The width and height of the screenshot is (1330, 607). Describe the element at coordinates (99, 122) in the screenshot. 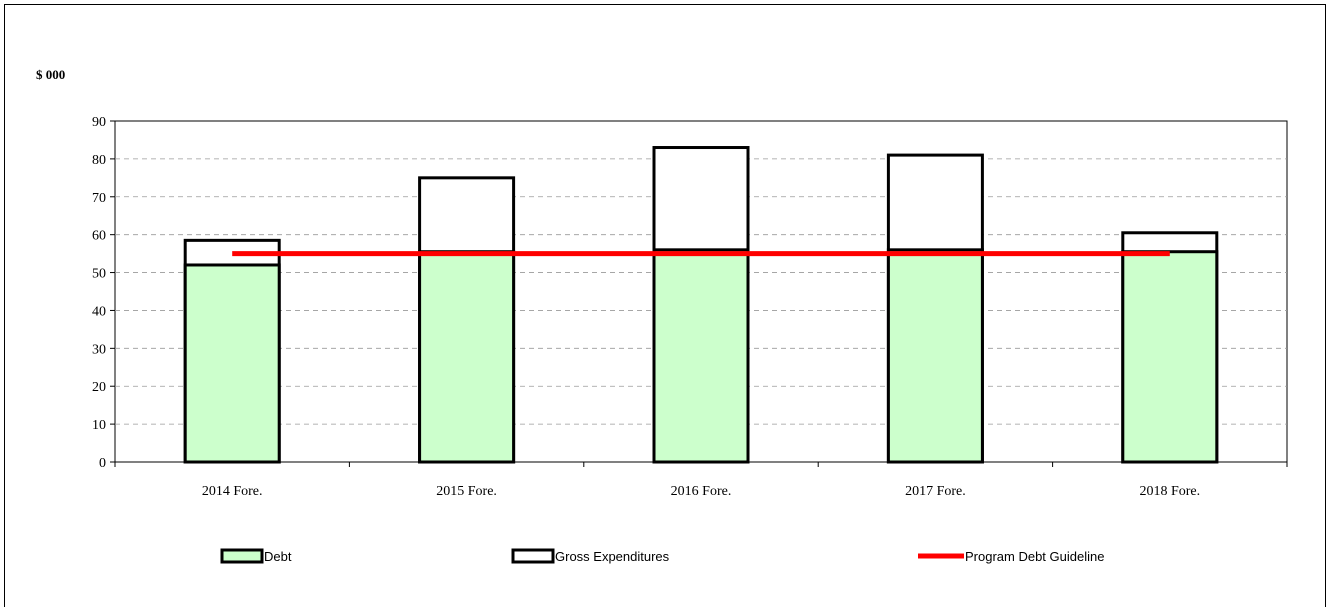

I see `y-tick-label: 90` at that location.